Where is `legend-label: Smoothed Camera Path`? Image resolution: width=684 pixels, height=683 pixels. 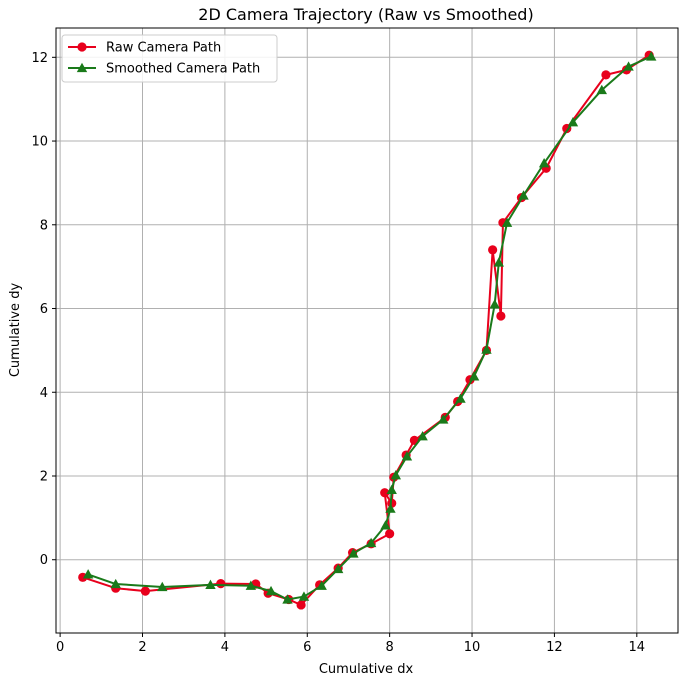
legend-label: Smoothed Camera Path is located at coordinates (183, 69).